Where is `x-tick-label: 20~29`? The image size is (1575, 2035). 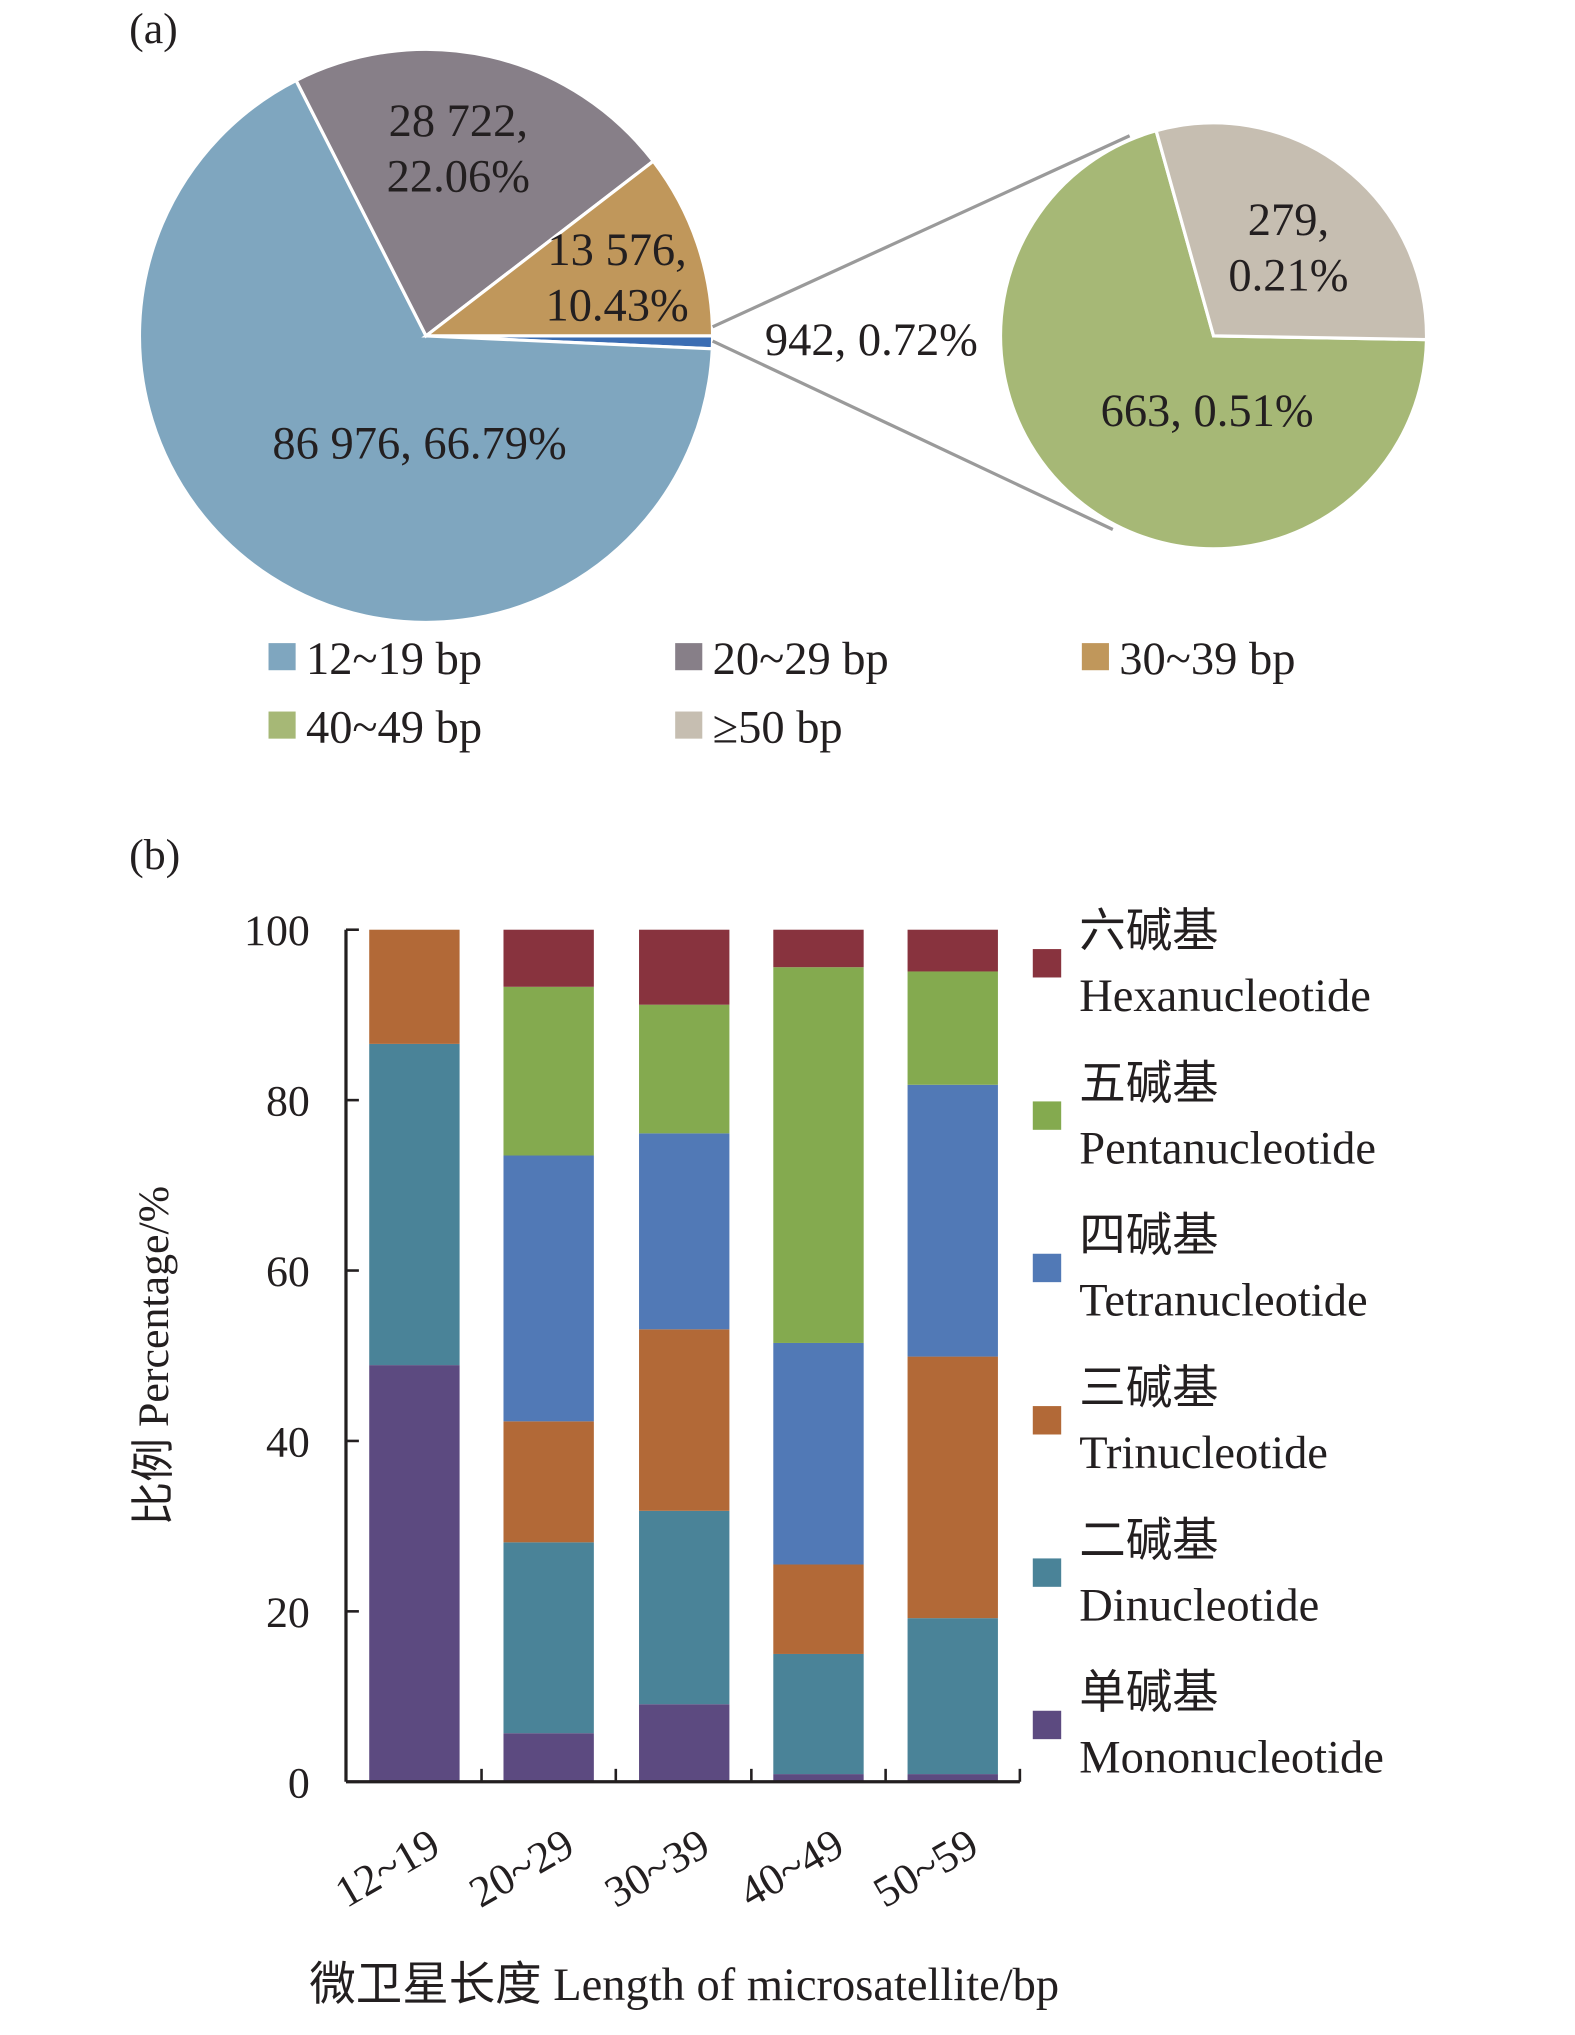 x-tick-label: 20~29 is located at coordinates (522, 1868).